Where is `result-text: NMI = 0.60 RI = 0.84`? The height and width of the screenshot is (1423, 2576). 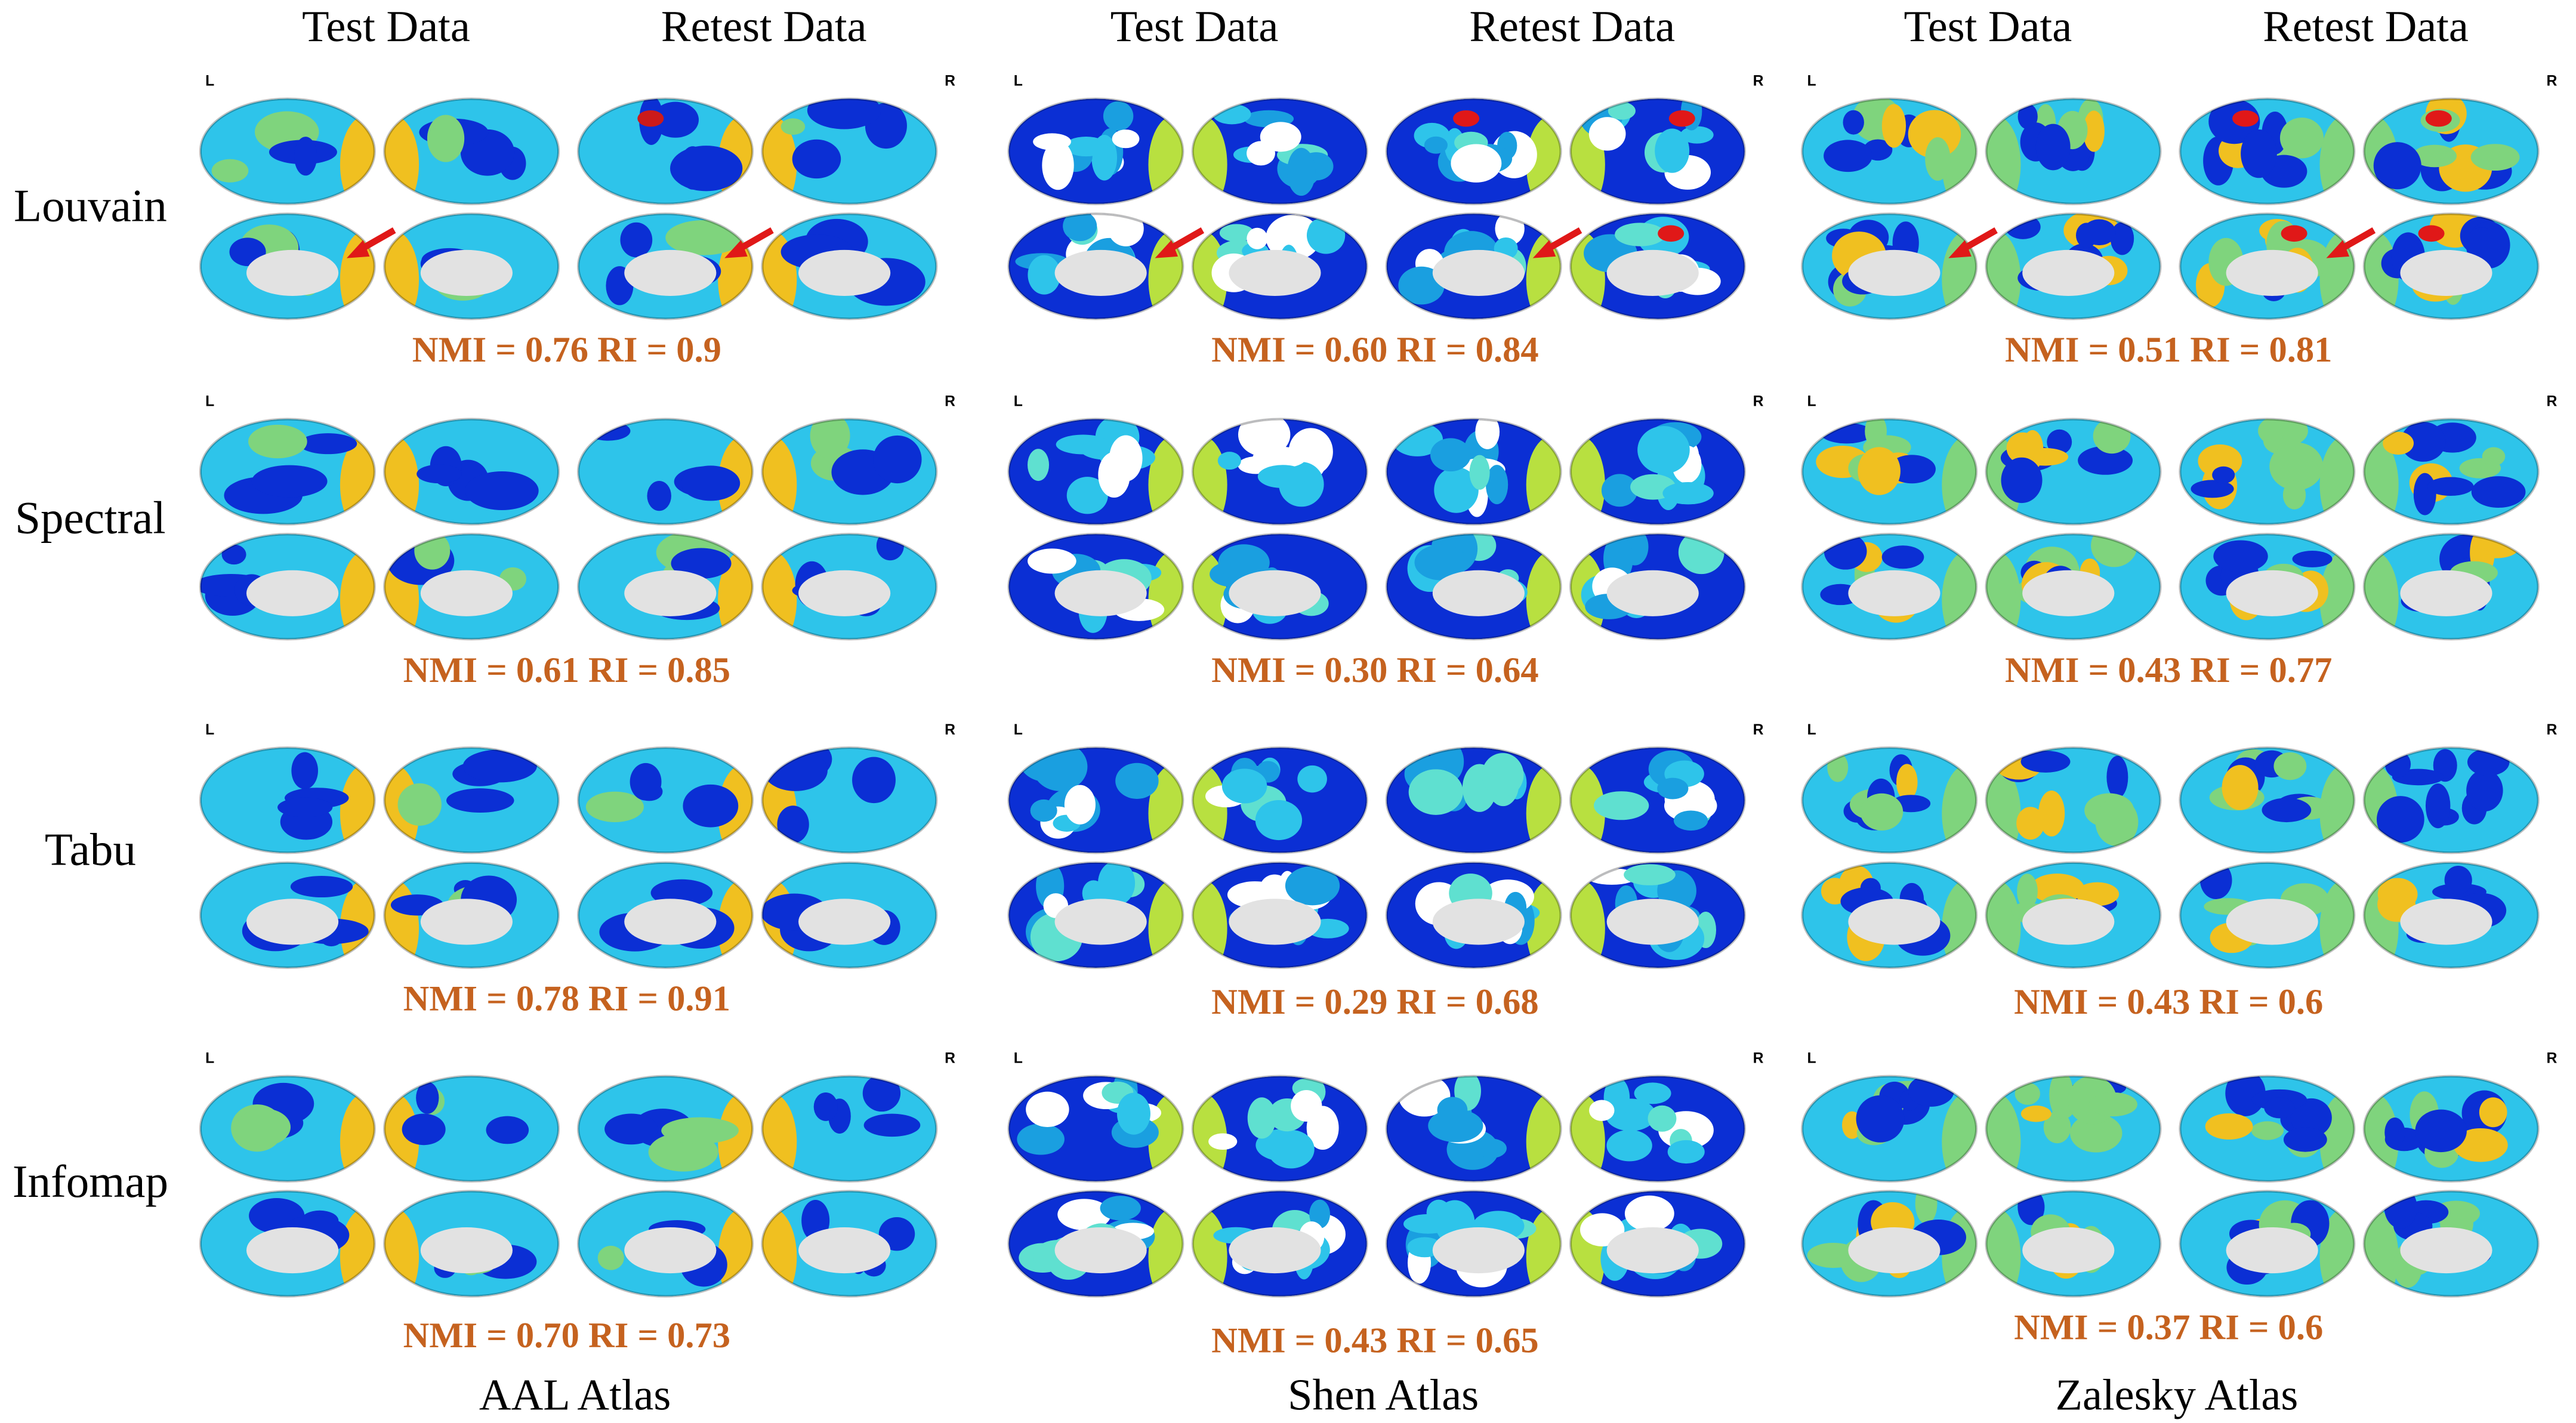
result-text: NMI = 0.60 RI = 0.84 is located at coordinates (1374, 350).